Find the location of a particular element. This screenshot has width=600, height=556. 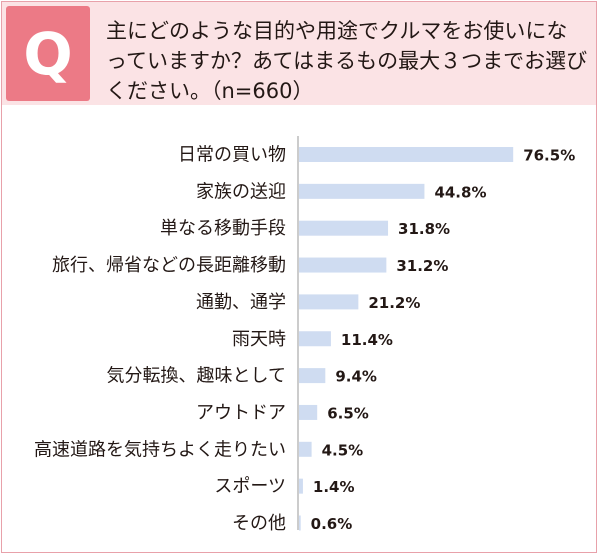

category-label-0: 日常の買い物 is located at coordinates (232, 155).